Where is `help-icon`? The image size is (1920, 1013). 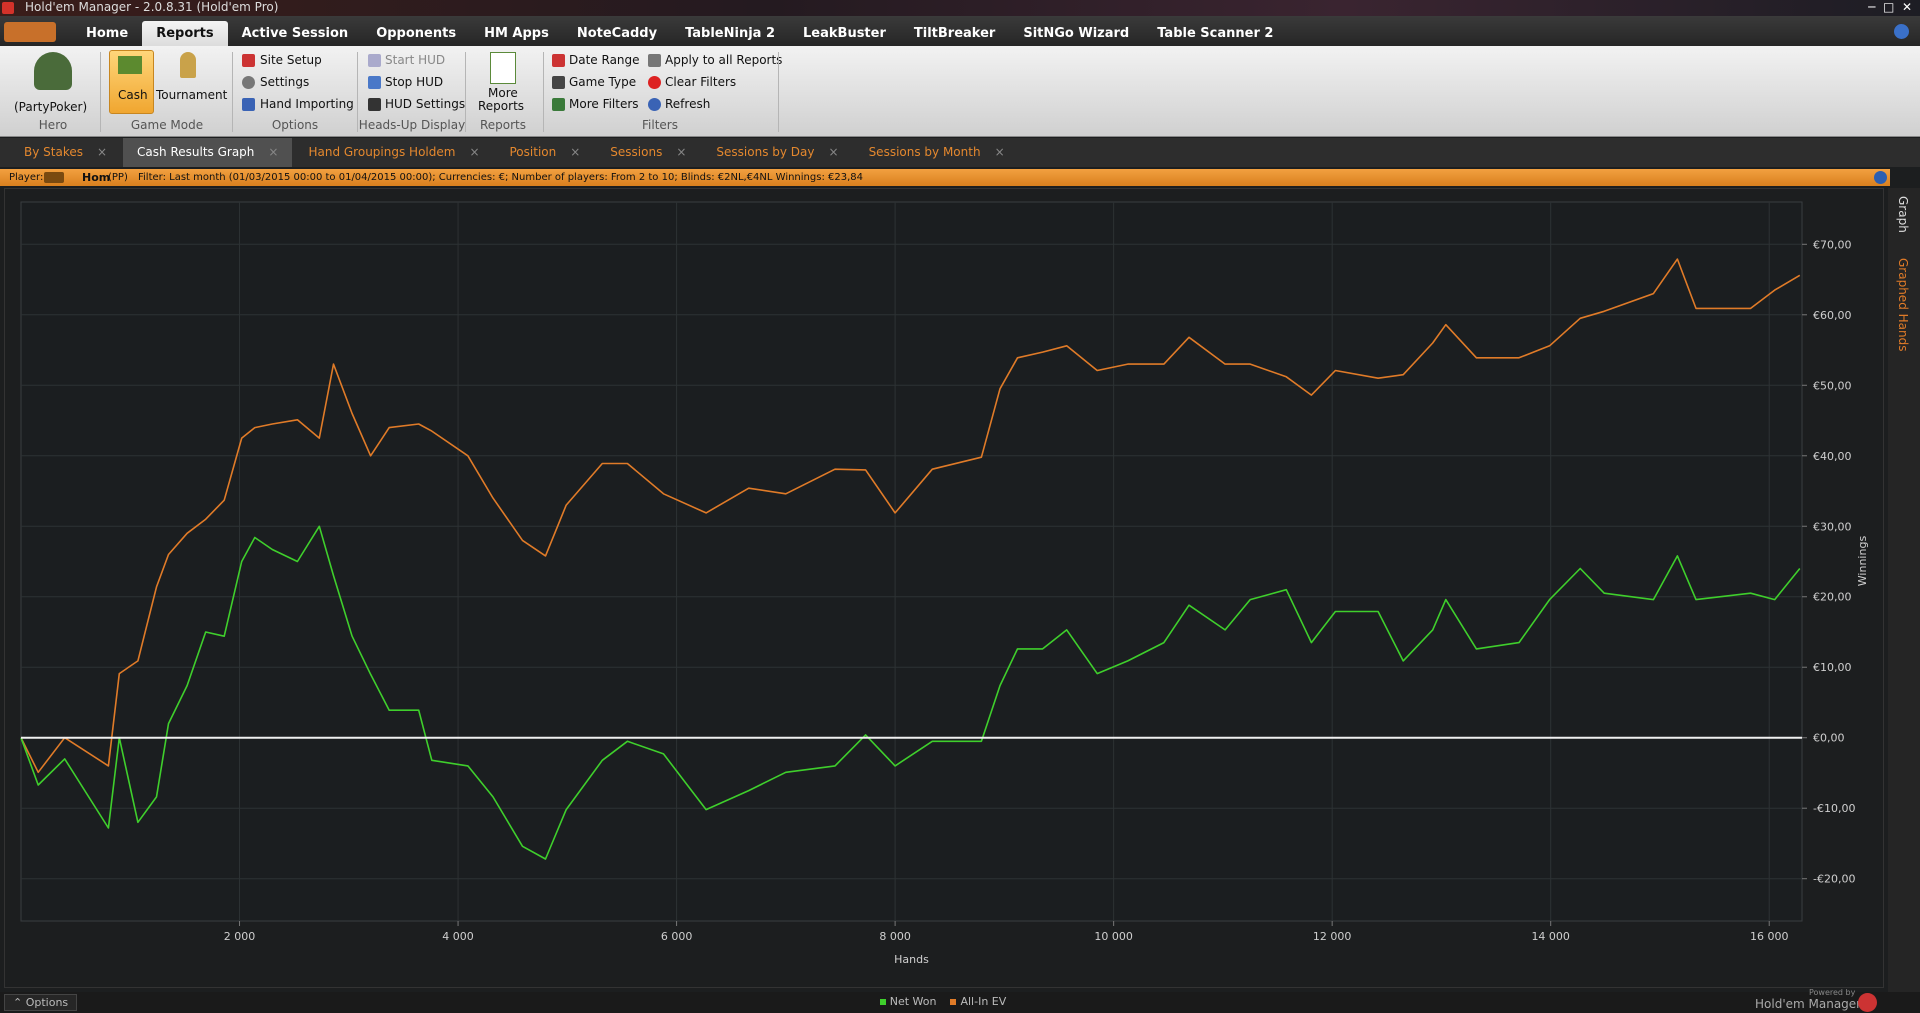 help-icon is located at coordinates (1880, 177).